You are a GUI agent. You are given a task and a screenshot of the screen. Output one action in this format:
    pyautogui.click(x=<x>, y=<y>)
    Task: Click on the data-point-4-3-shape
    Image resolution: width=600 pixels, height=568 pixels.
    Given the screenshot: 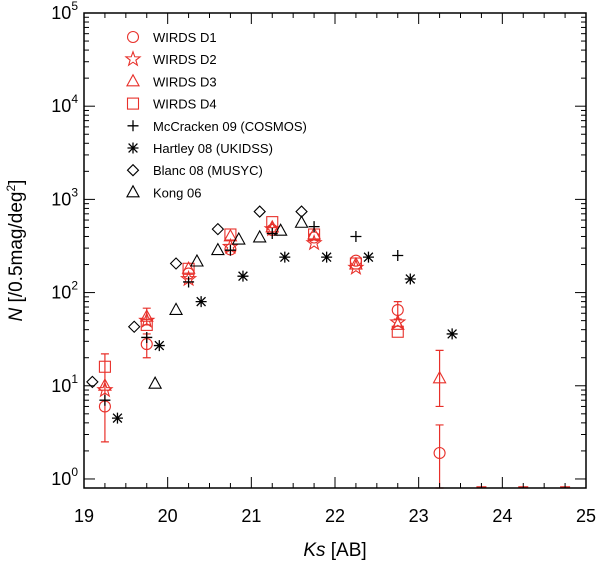 What is the action you would take?
    pyautogui.click(x=188, y=268)
    